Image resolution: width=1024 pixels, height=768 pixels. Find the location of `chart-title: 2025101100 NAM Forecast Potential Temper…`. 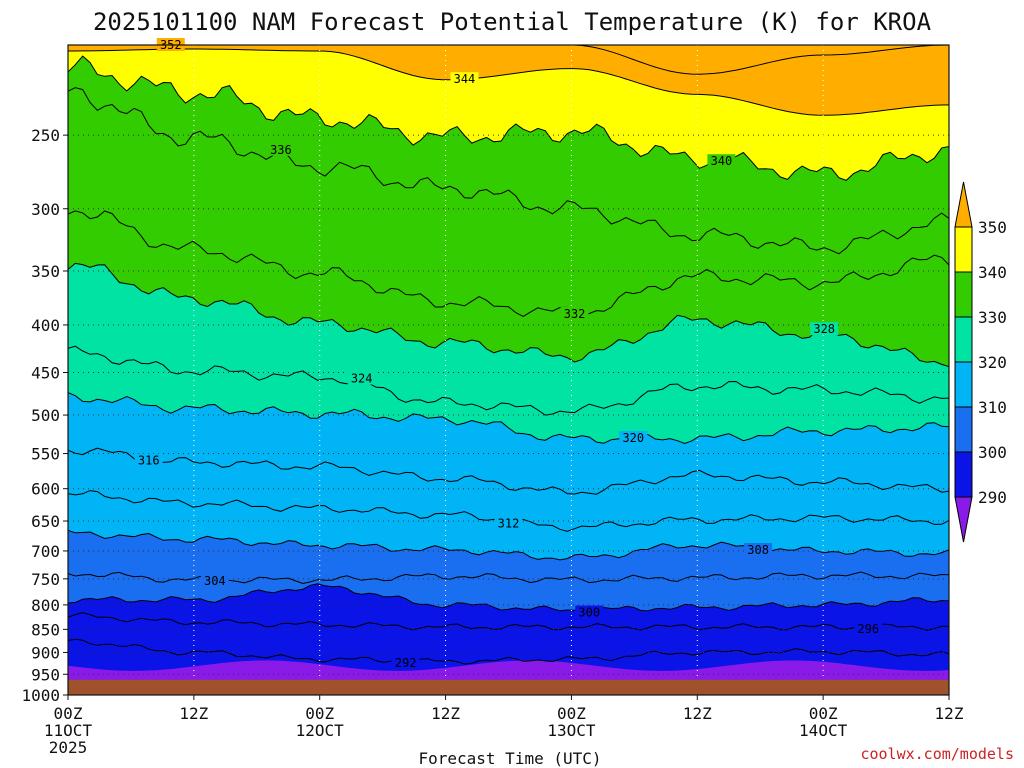

chart-title: 2025101100 NAM Forecast Potential Temper… is located at coordinates (512, 22).